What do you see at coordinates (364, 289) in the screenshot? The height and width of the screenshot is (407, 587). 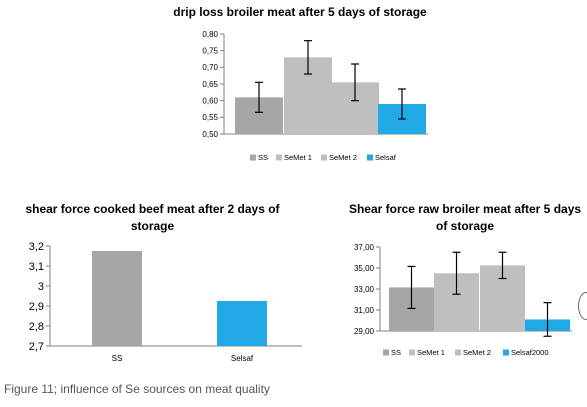 I see `chart3-y-tick-label: 33,00` at bounding box center [364, 289].